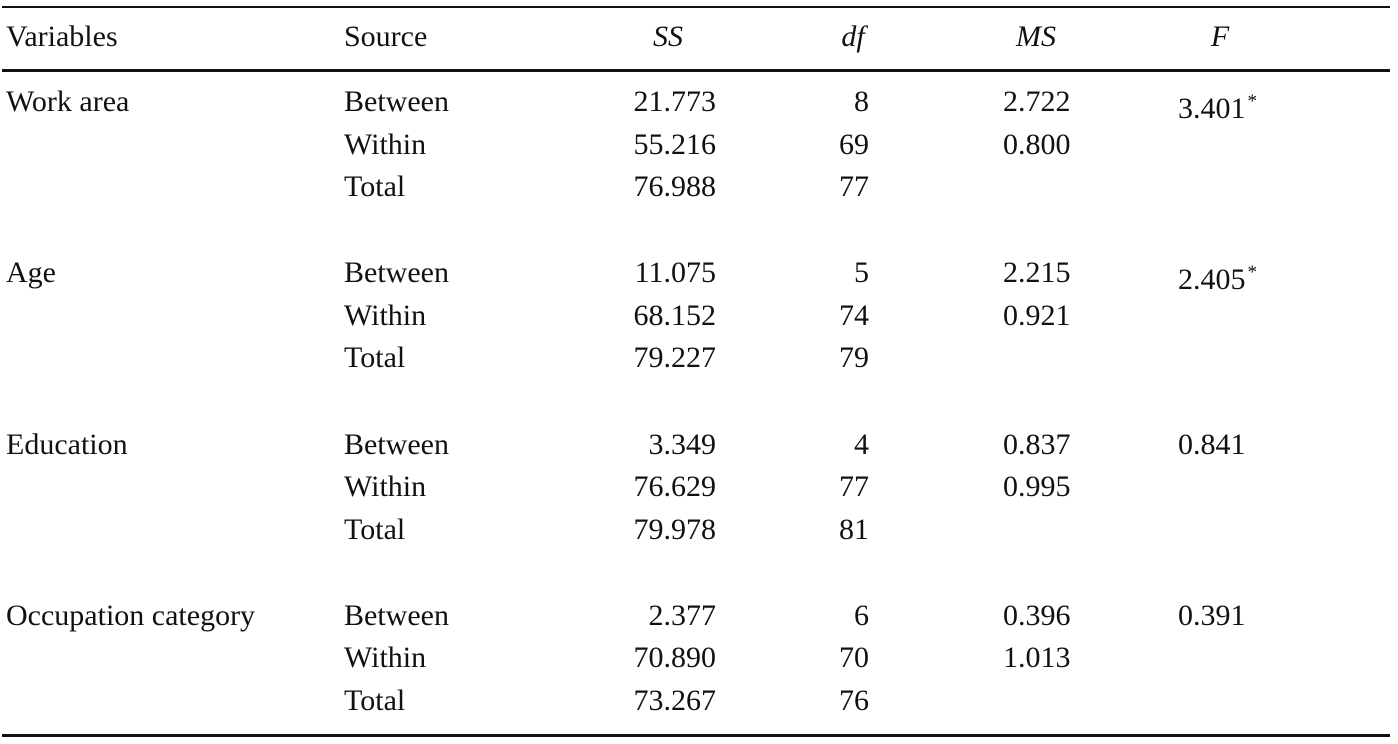 The height and width of the screenshot is (744, 1398). I want to click on ss-cell: 76.629, so click(675, 487).